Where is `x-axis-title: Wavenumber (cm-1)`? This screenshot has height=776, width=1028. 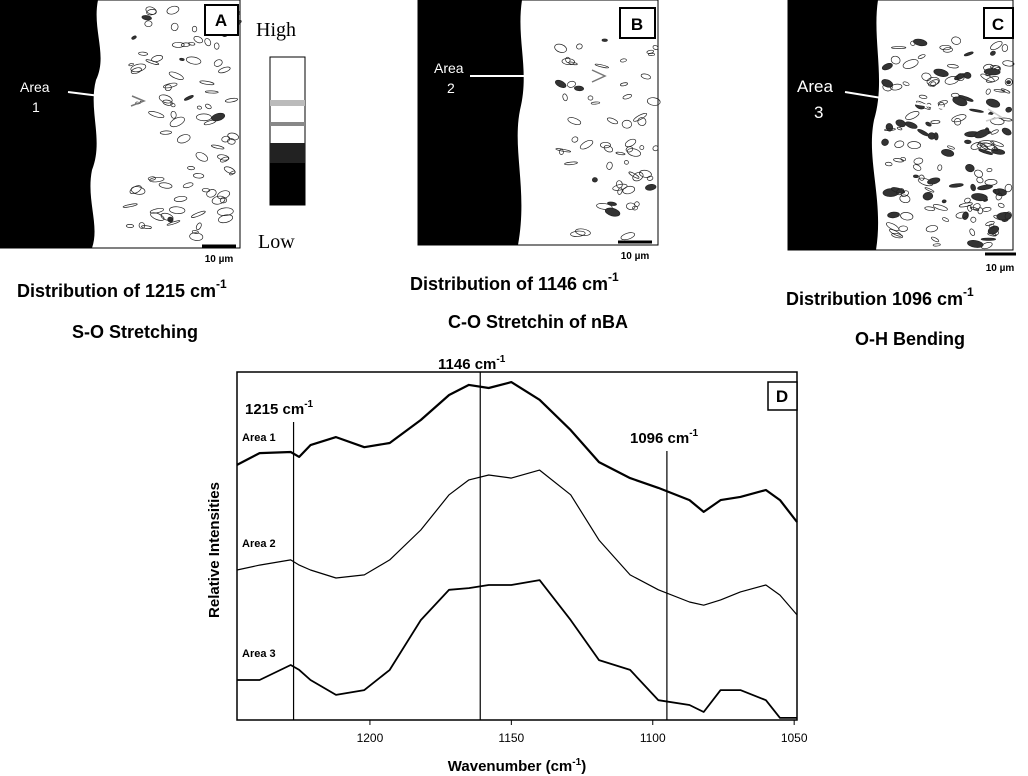 x-axis-title: Wavenumber (cm-1) is located at coordinates (517, 766).